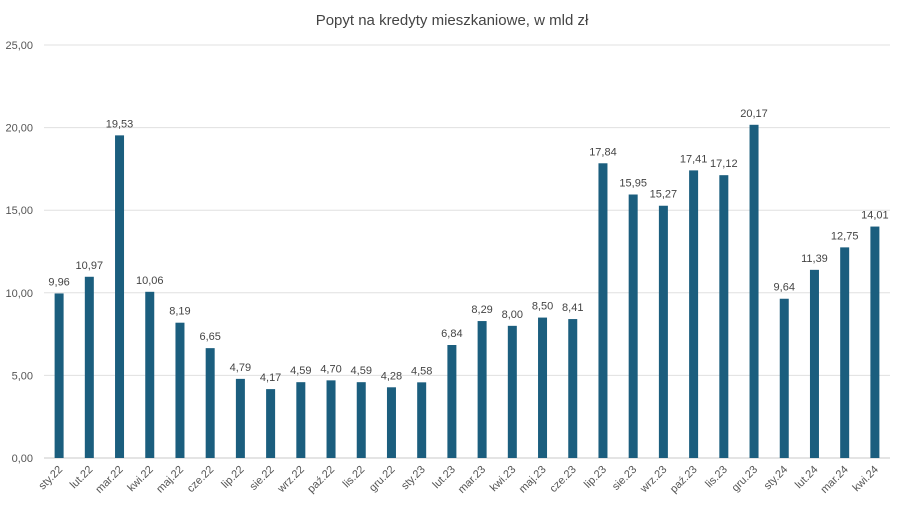 The width and height of the screenshot is (901, 511). What do you see at coordinates (140, 479) in the screenshot?
I see `x-tick-label: kwi.22` at bounding box center [140, 479].